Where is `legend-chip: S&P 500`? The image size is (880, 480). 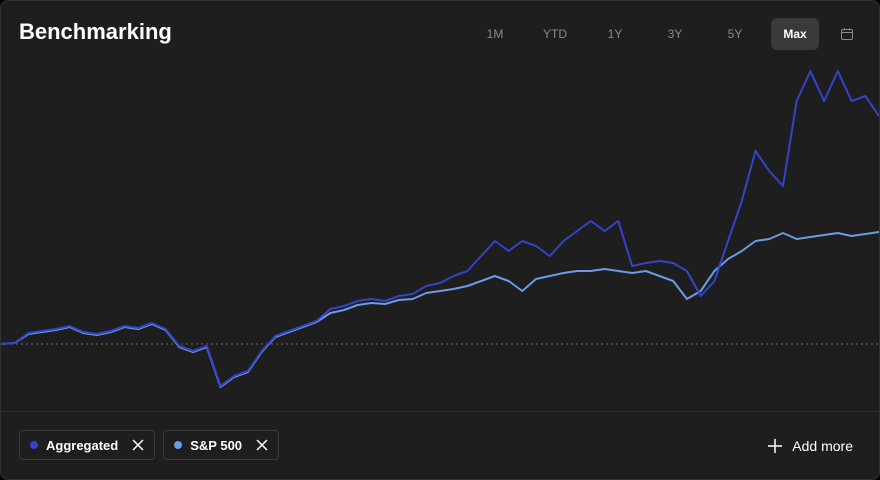 legend-chip: S&P 500 is located at coordinates (221, 445).